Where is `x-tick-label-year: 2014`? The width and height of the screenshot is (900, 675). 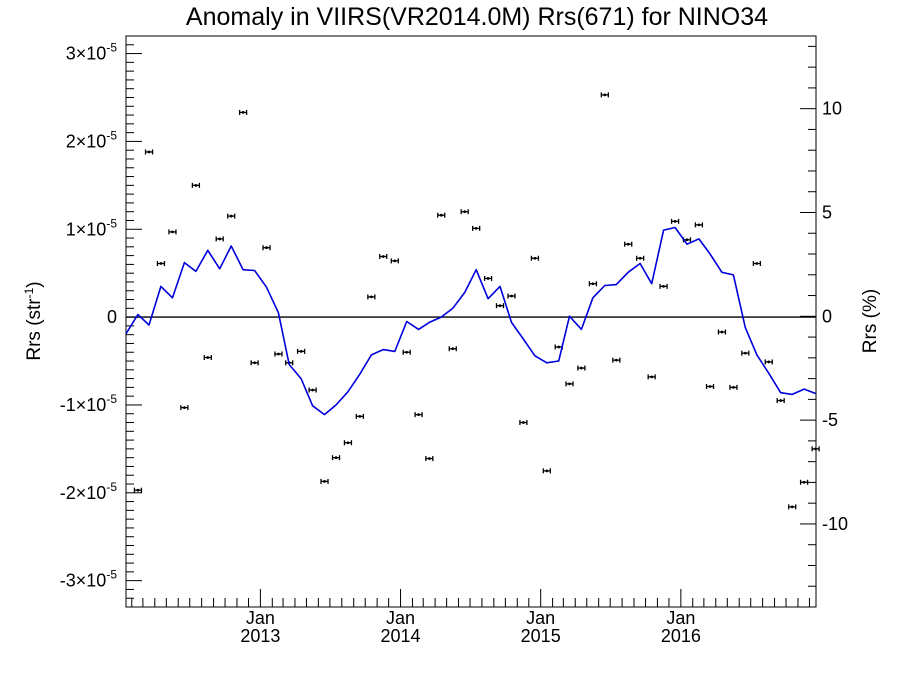
x-tick-label-year: 2014 is located at coordinates (401, 636).